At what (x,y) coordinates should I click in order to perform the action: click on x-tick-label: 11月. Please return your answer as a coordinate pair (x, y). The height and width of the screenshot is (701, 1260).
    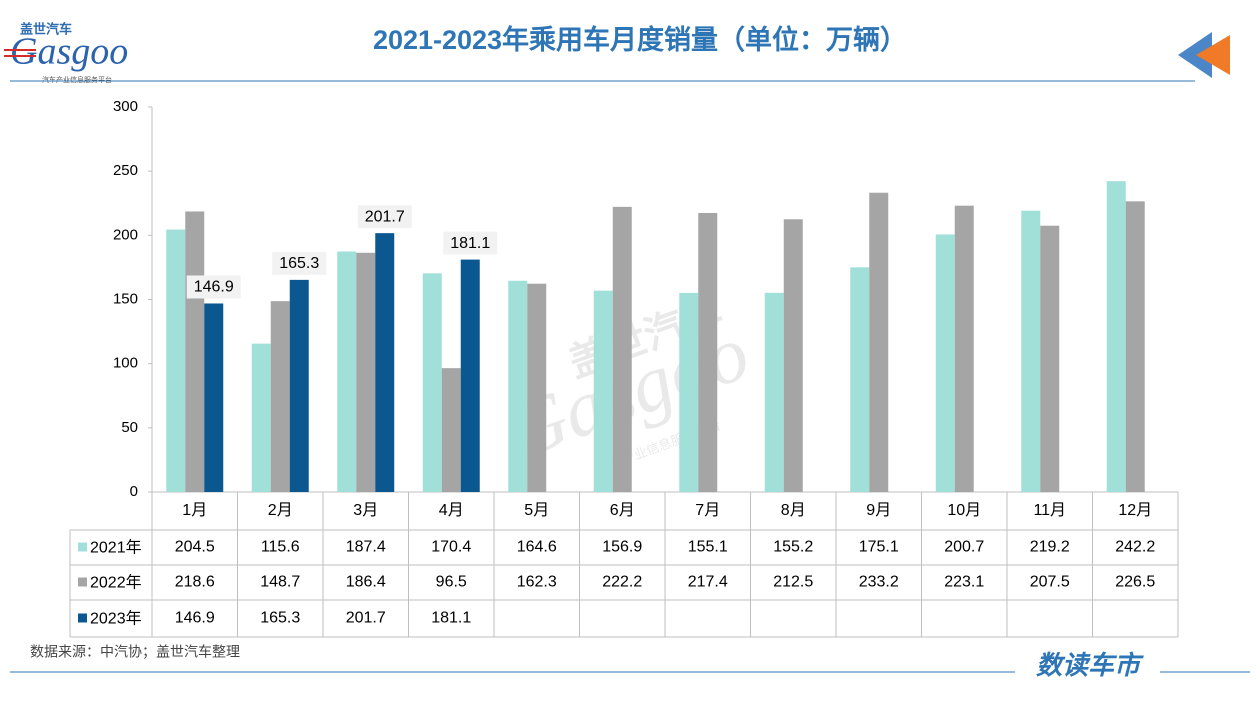
    Looking at the image, I should click on (1049, 510).